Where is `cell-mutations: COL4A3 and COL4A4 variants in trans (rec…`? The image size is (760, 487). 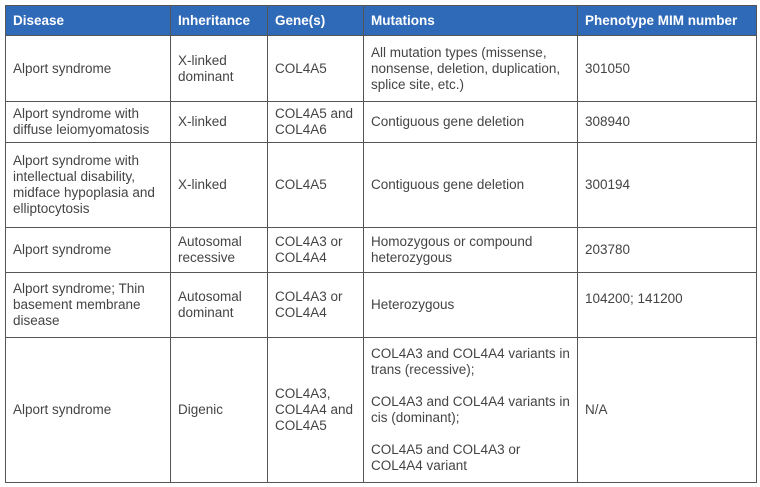
cell-mutations: COL4A3 and COL4A4 variants in trans (rec… is located at coordinates (470, 410).